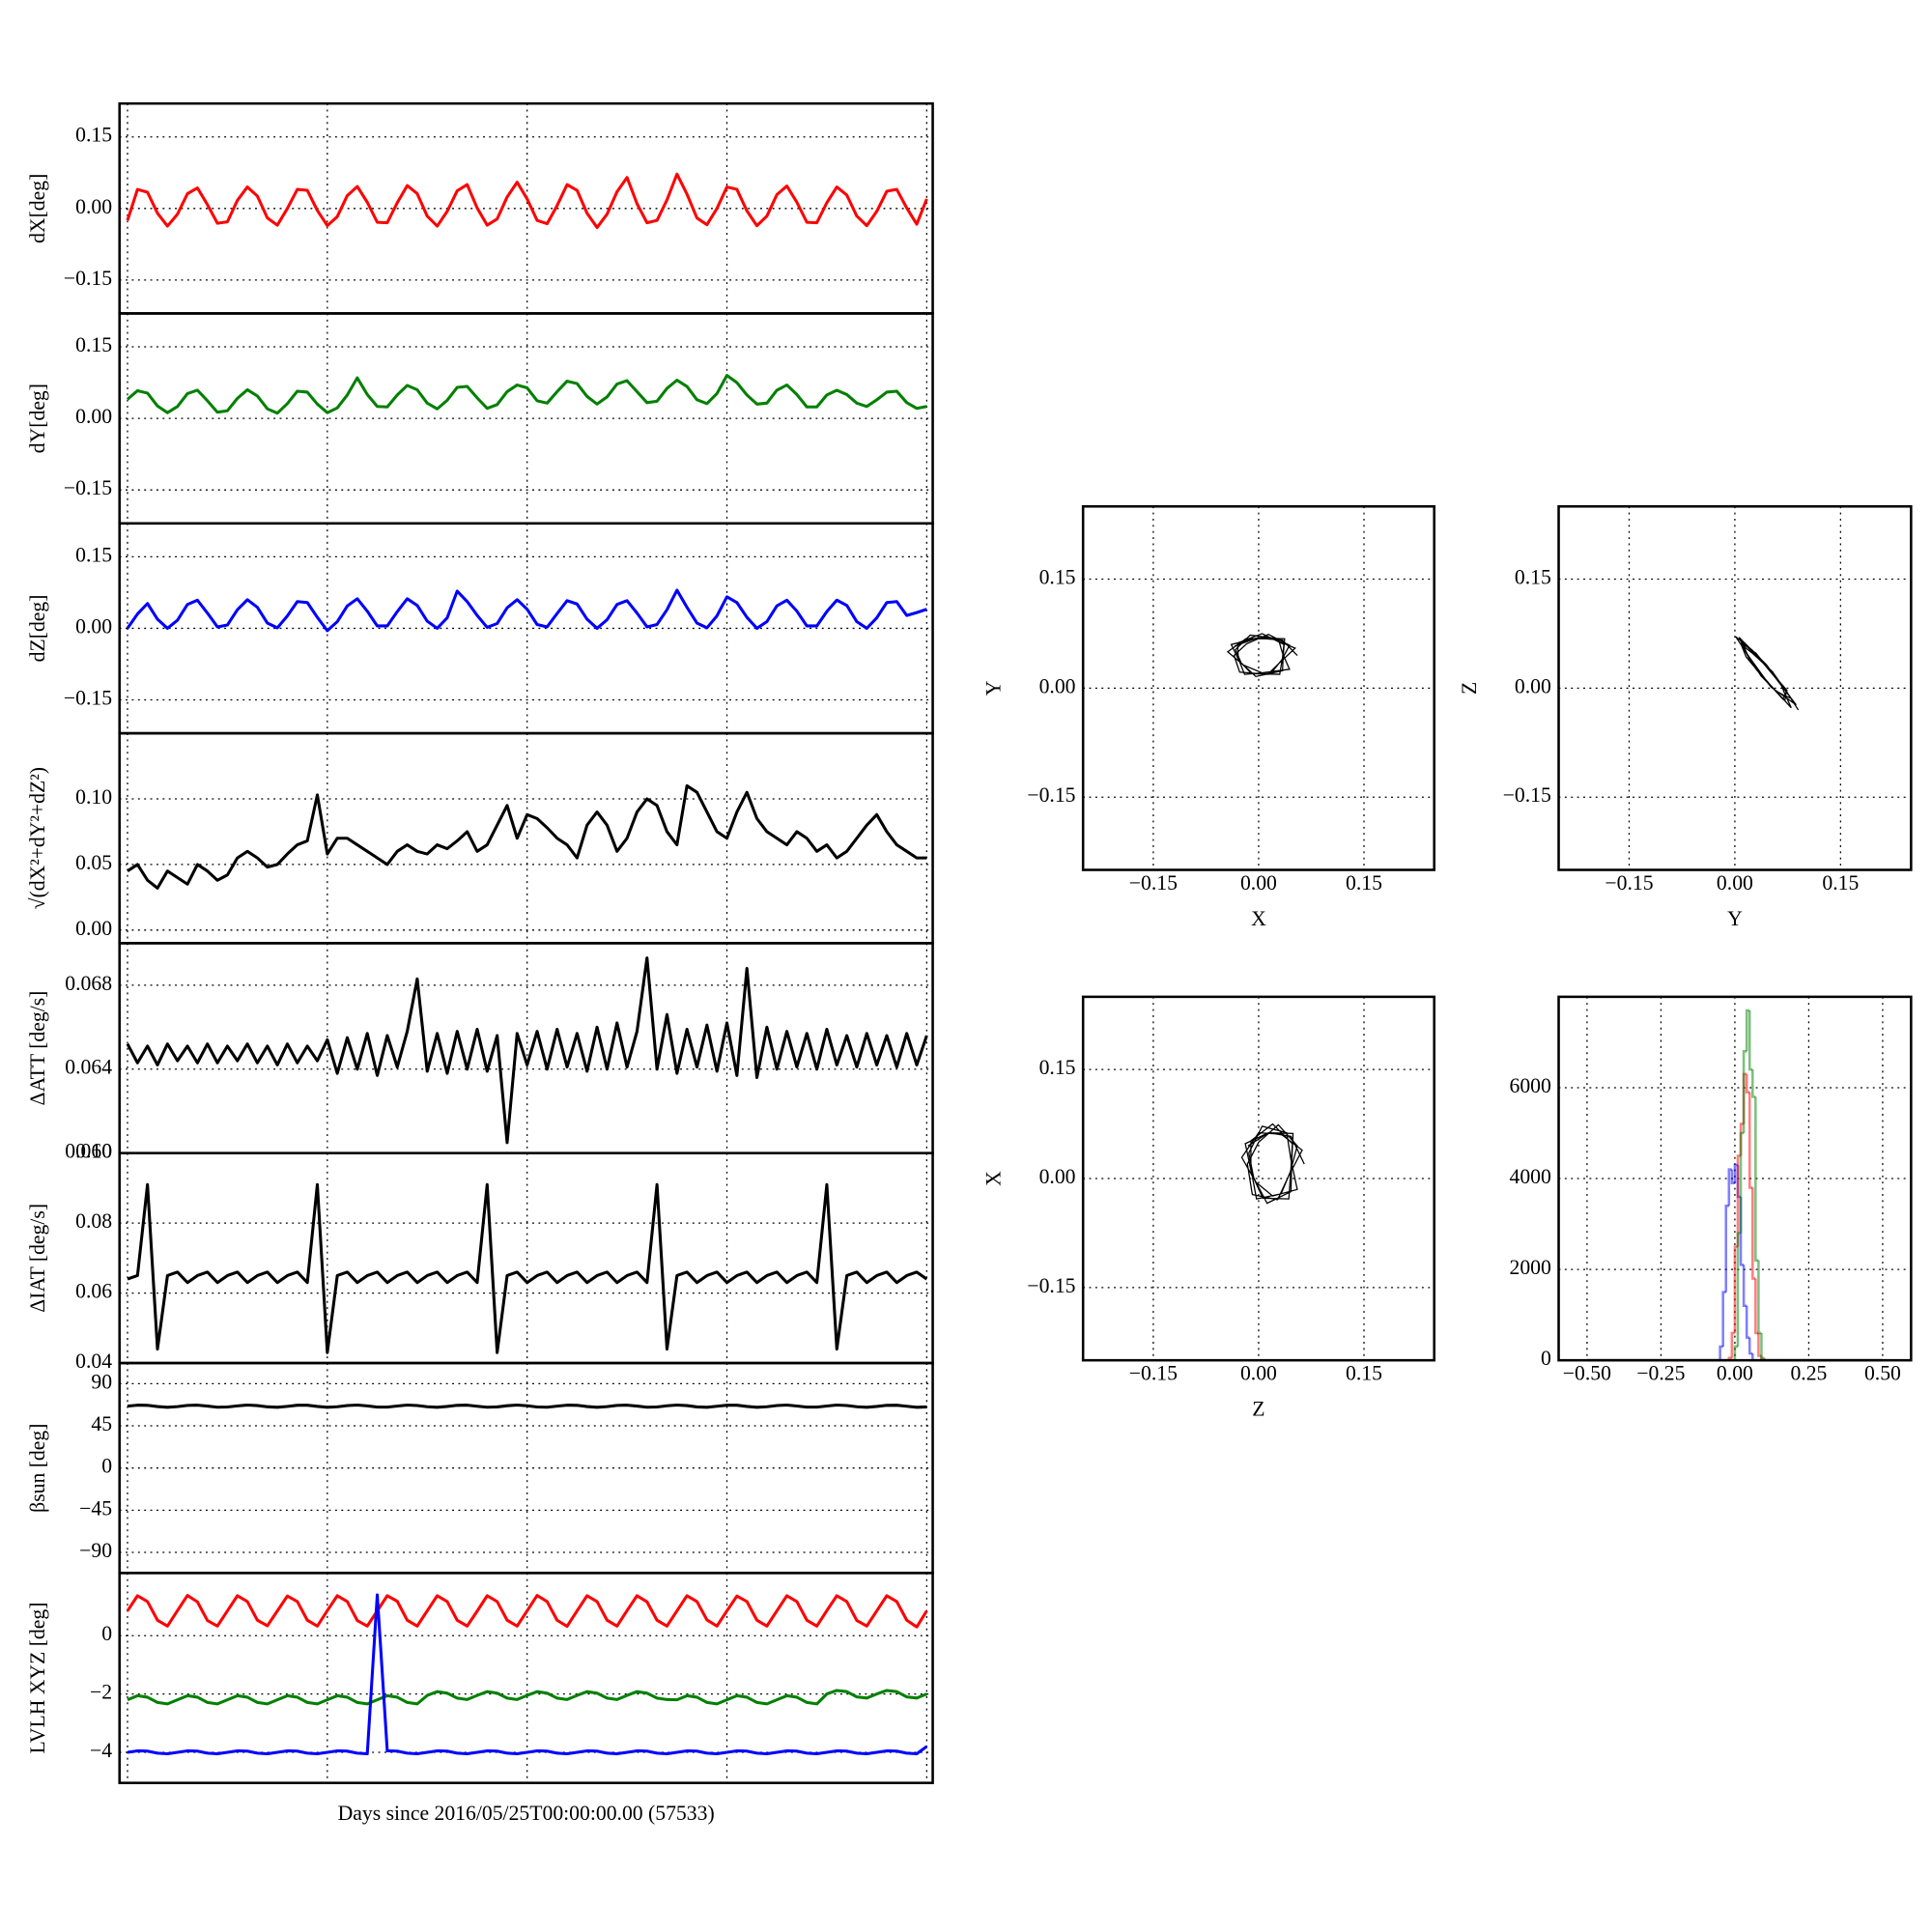 Image resolution: width=1932 pixels, height=1932 pixels. I want to click on x-tick-label: 0.50, so click(1882, 1372).